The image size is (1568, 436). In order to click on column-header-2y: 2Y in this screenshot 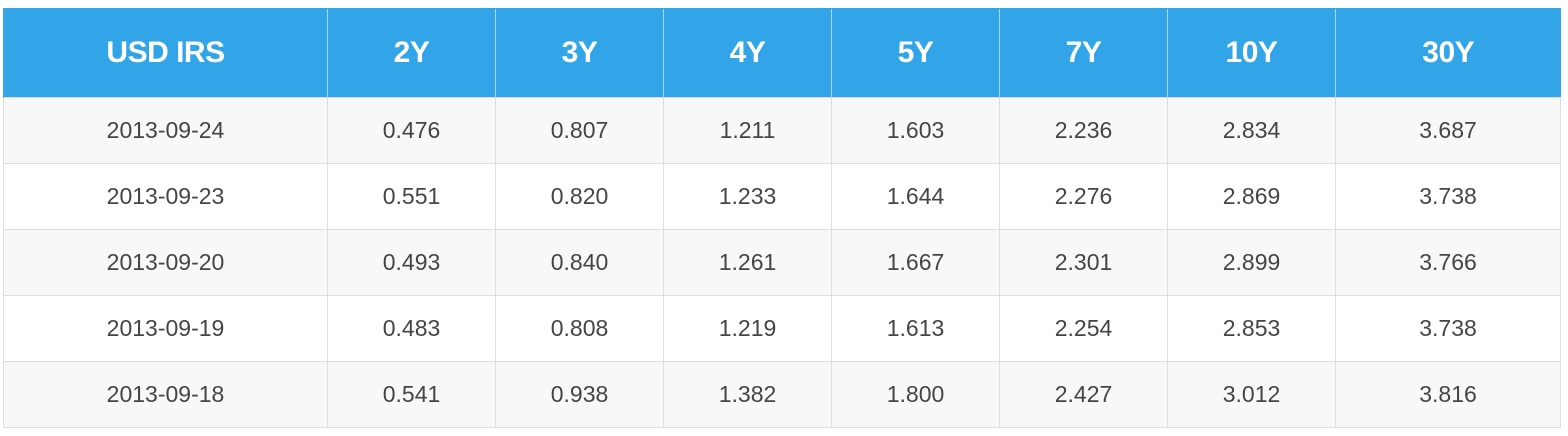, I will do `click(411, 53)`.